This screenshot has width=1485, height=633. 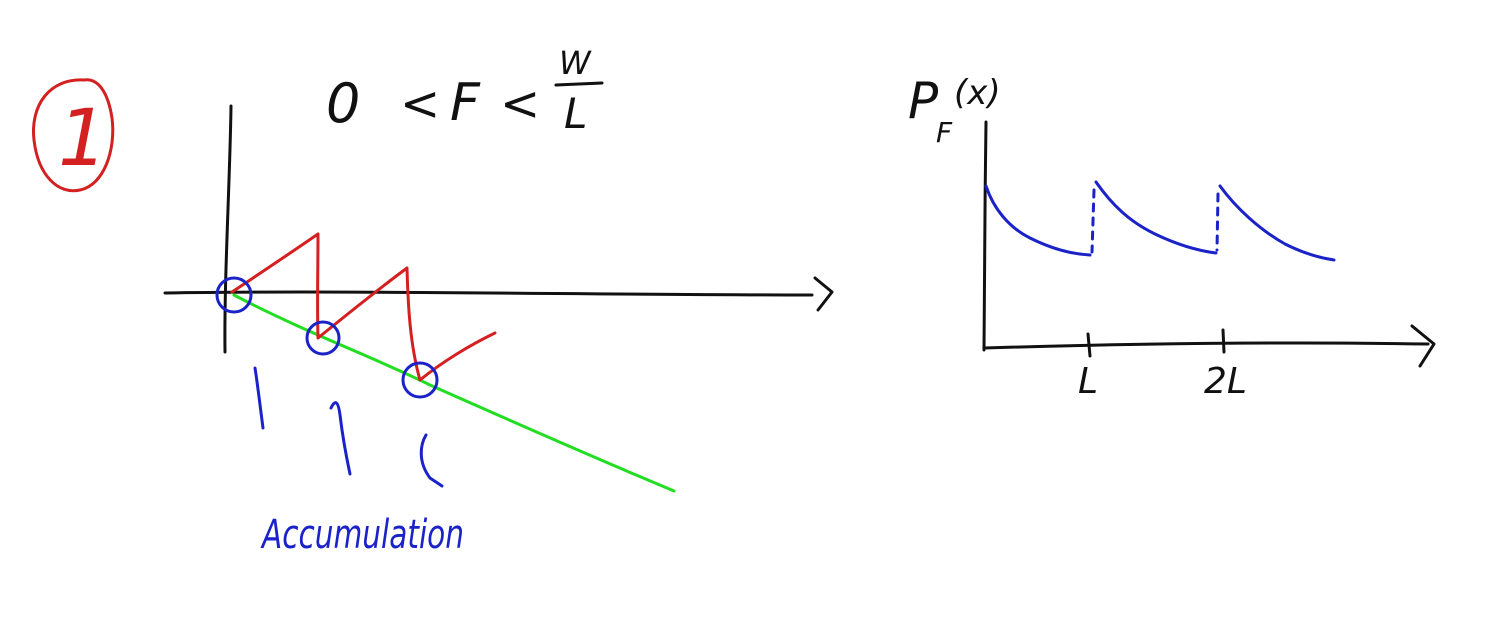 What do you see at coordinates (420, 104) in the screenshot?
I see `condition-lt-1: <` at bounding box center [420, 104].